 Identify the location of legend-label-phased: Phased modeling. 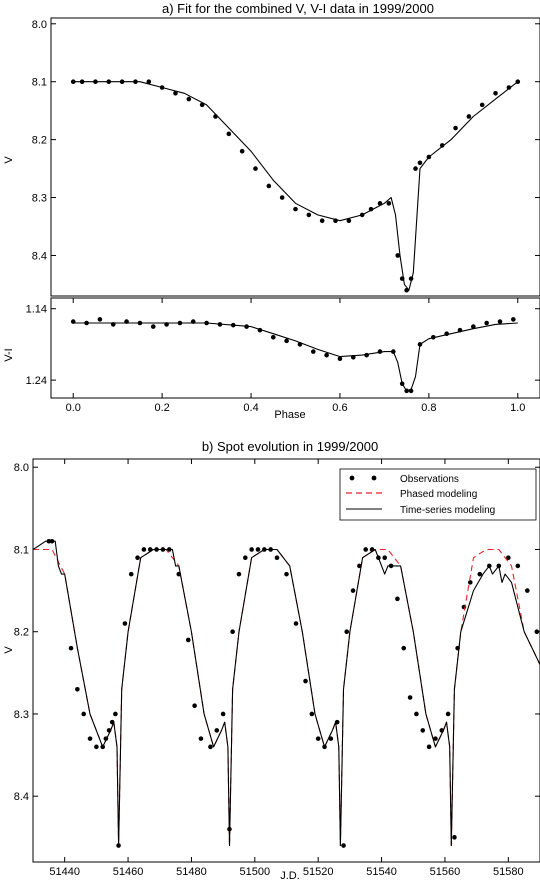
(438, 494).